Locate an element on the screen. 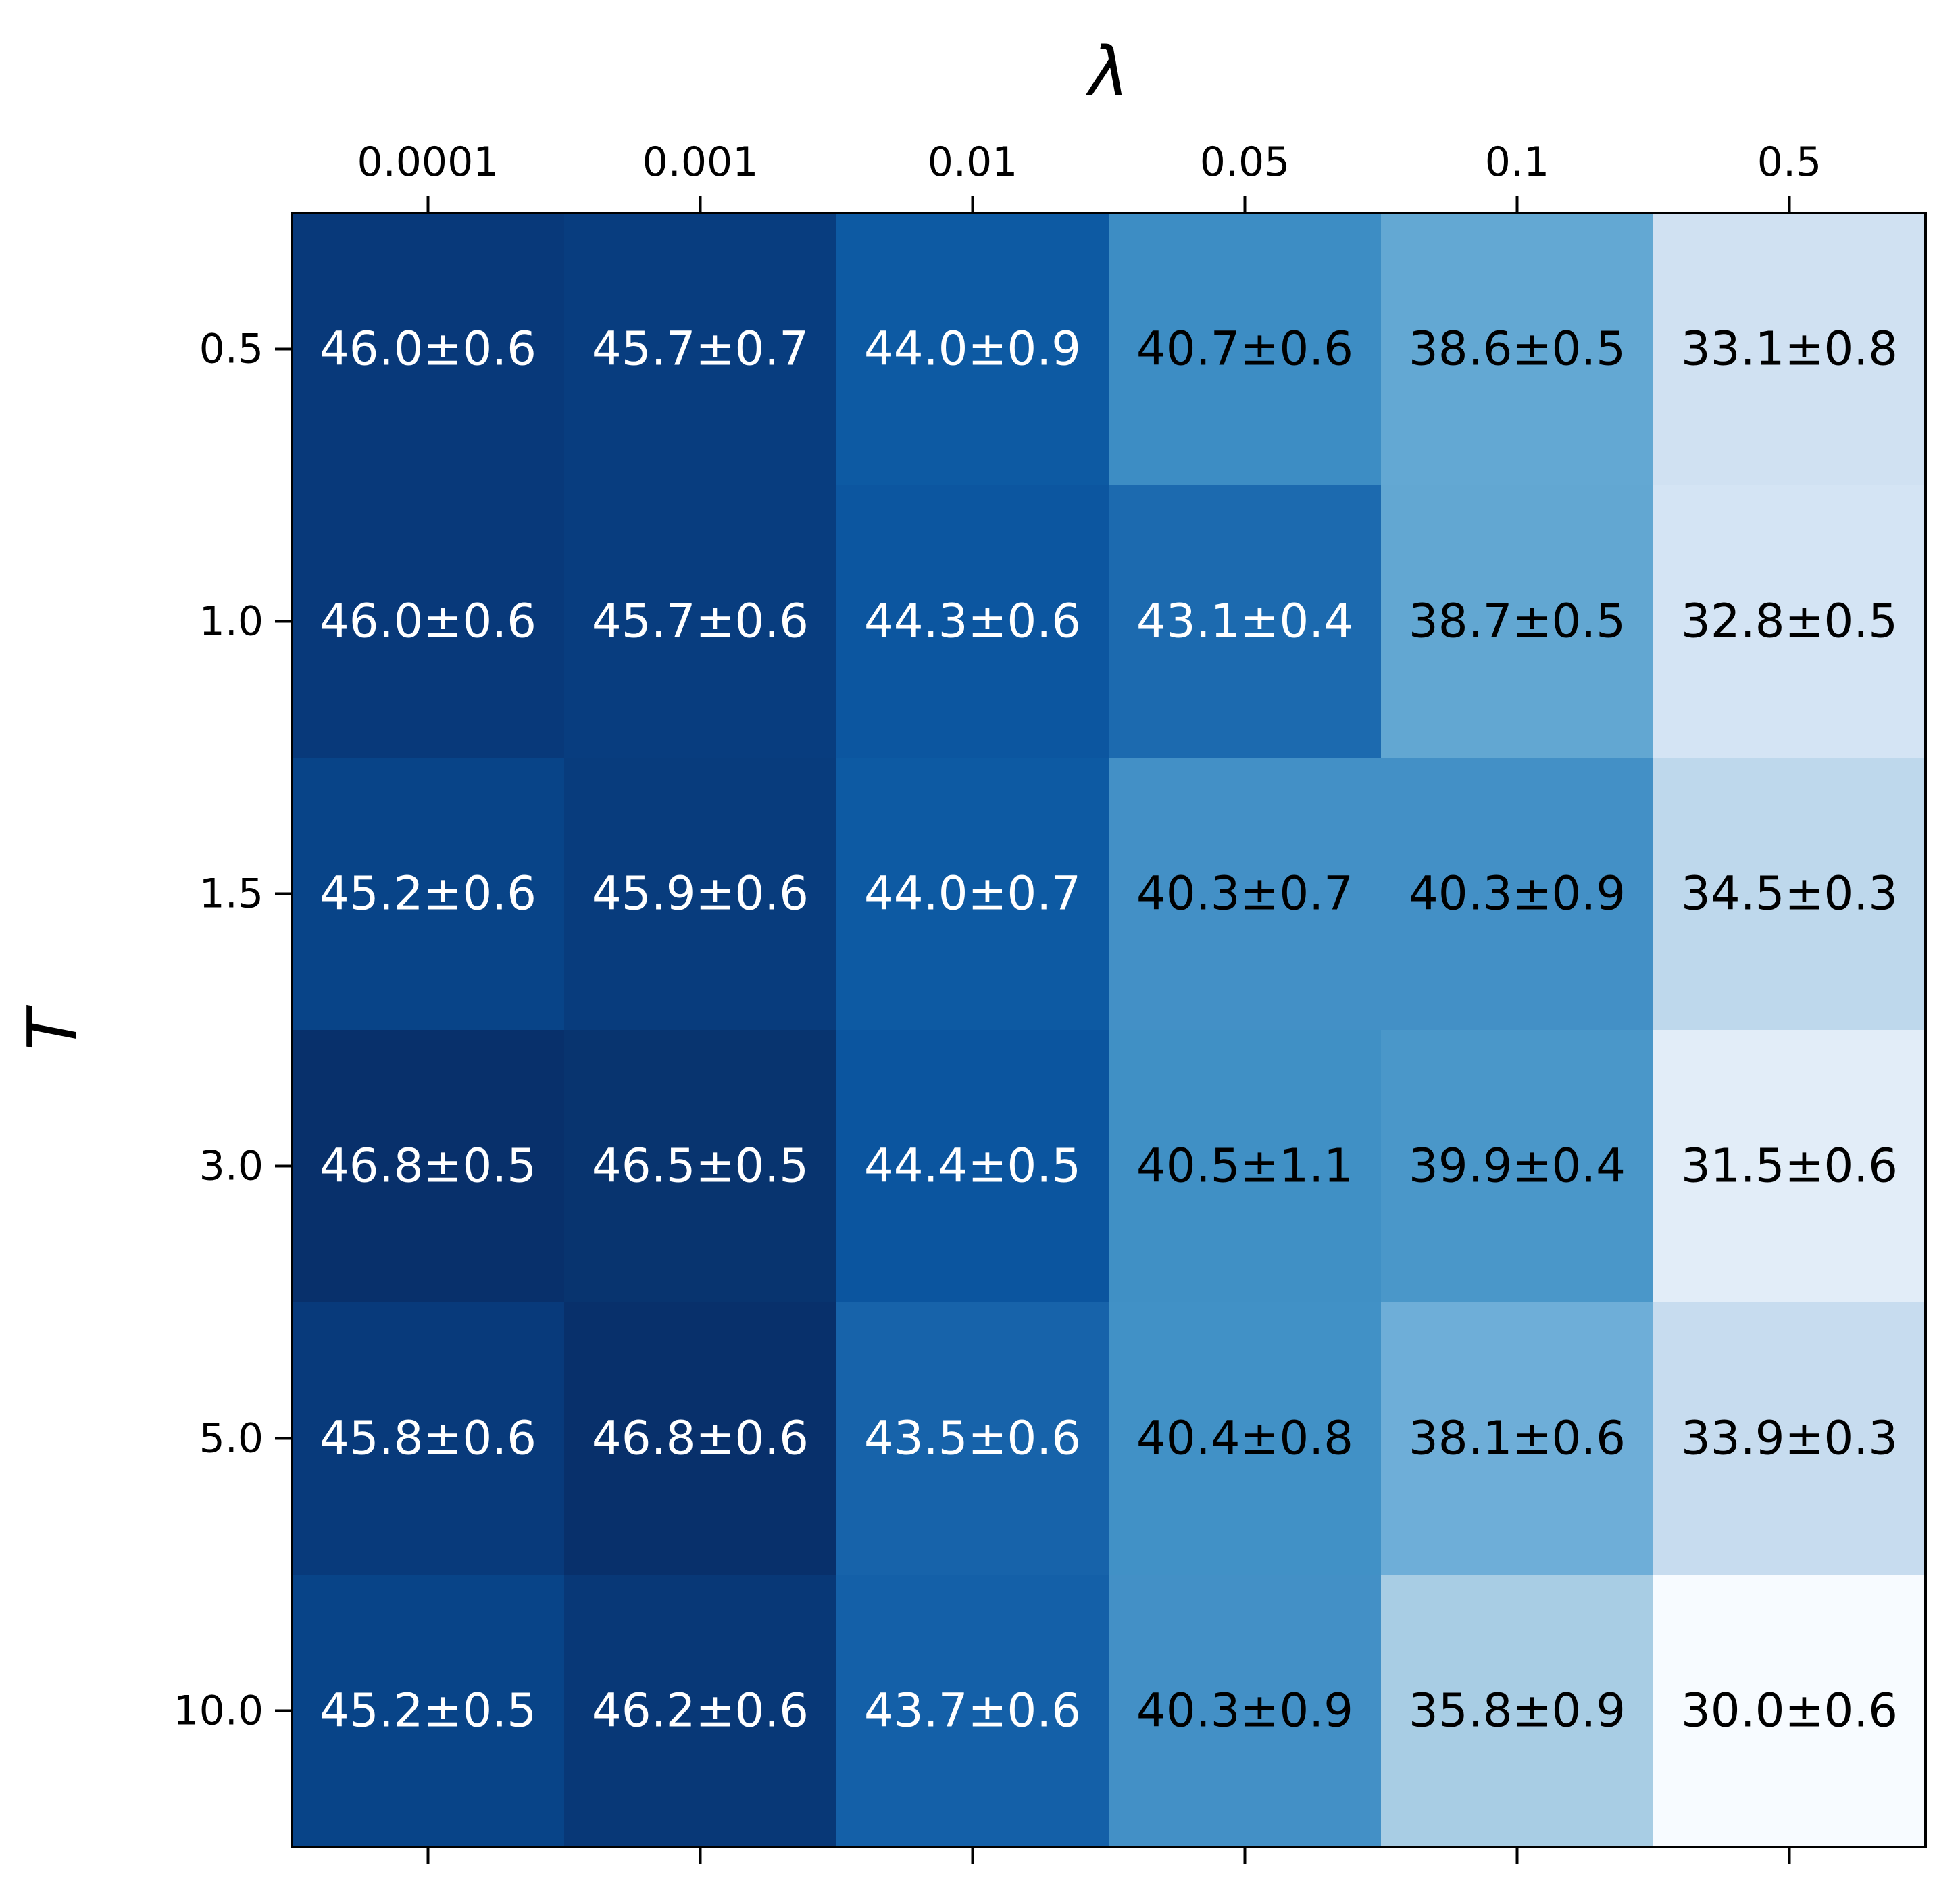  cell-value-label: 46.8±0.5 is located at coordinates (428, 1166).